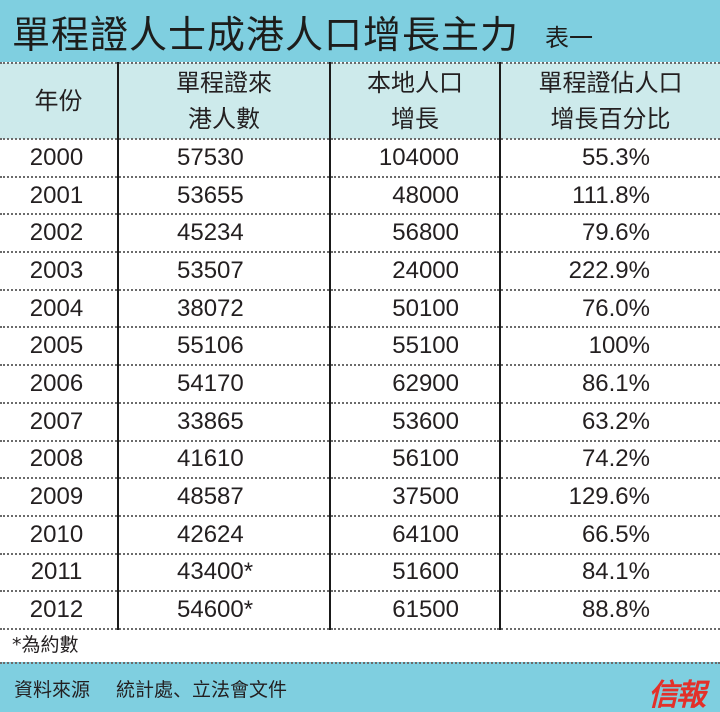 The image size is (720, 712). I want to click on cell-year: 2002, so click(59, 234).